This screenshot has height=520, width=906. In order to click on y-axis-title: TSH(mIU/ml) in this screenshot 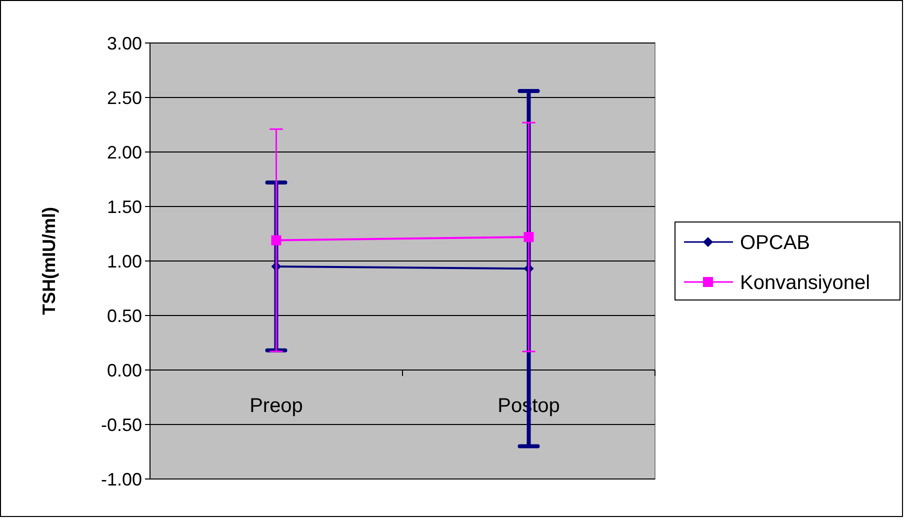, I will do `click(49, 260)`.